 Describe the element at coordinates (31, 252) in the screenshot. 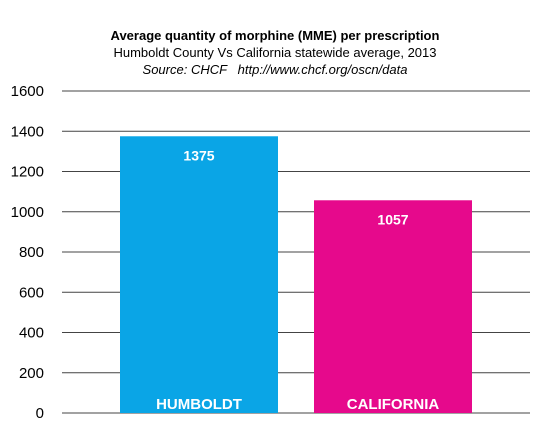

I see `y-tick-label: 800` at that location.